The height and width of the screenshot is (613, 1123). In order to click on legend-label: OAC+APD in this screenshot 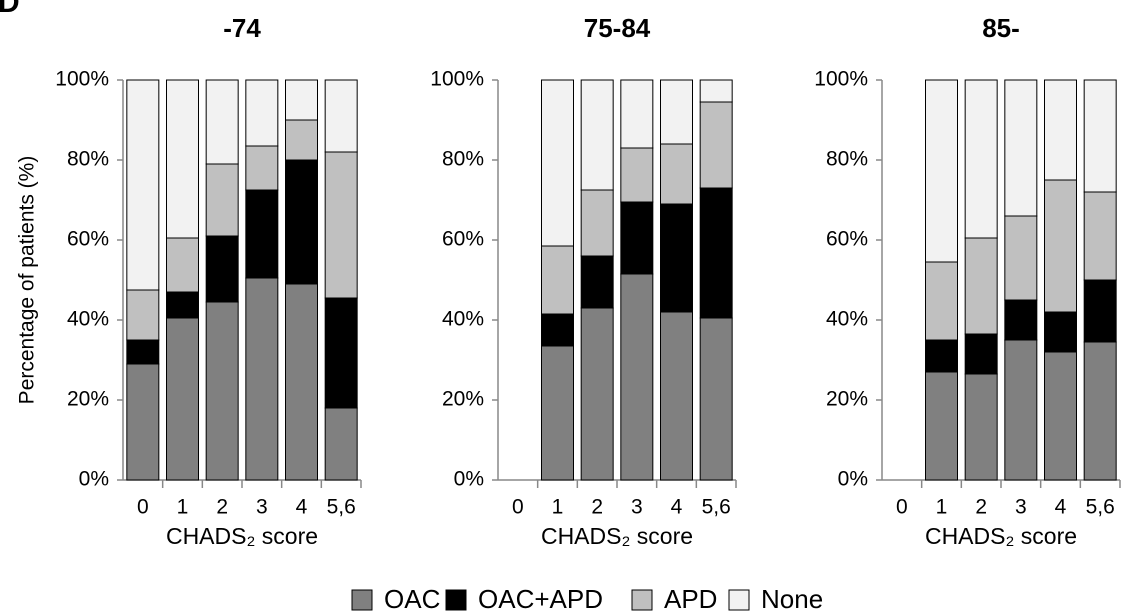, I will do `click(540, 598)`.